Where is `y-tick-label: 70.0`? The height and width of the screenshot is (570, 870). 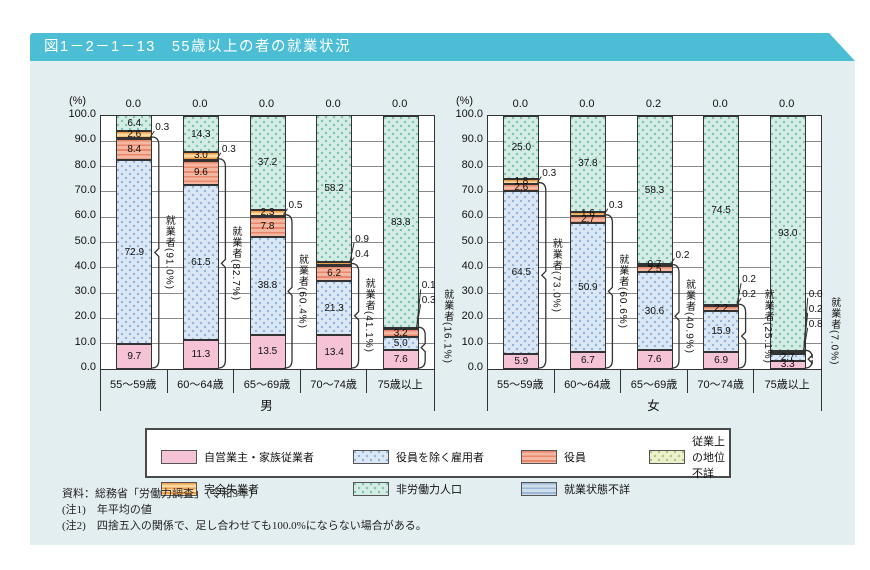 y-tick-label: 70.0 is located at coordinates (472, 189).